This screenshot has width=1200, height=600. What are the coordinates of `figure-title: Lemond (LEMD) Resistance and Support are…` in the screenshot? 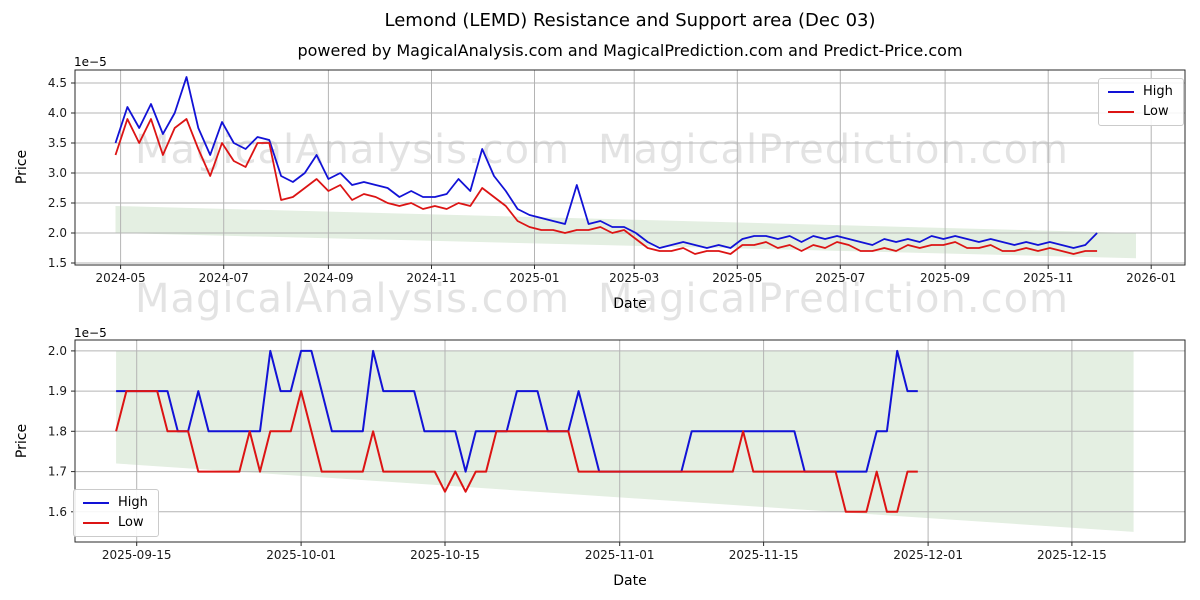 It's located at (630, 20).